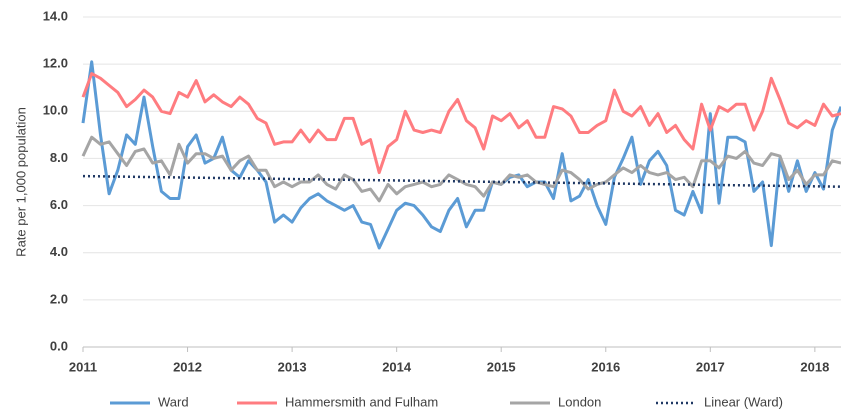 The width and height of the screenshot is (841, 412). I want to click on x-tick-label: 2012, so click(187, 366).